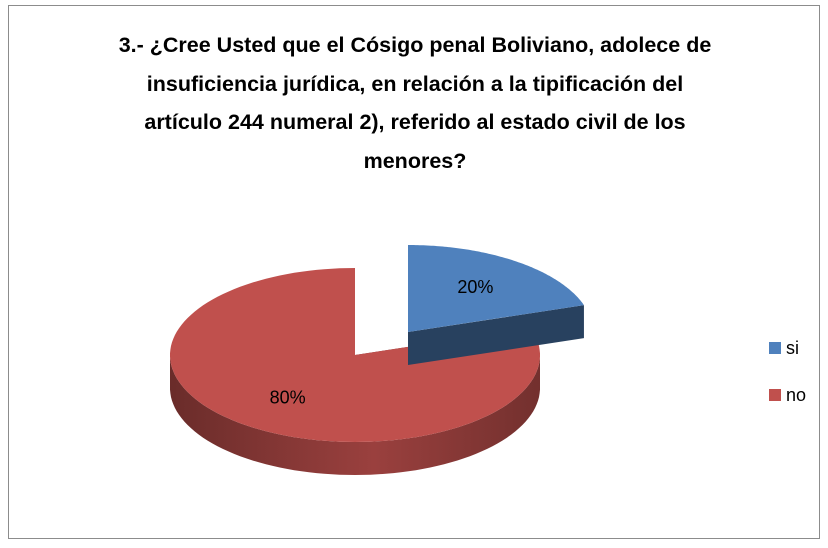 The width and height of the screenshot is (828, 548). I want to click on slice-side, so click(355, 415).